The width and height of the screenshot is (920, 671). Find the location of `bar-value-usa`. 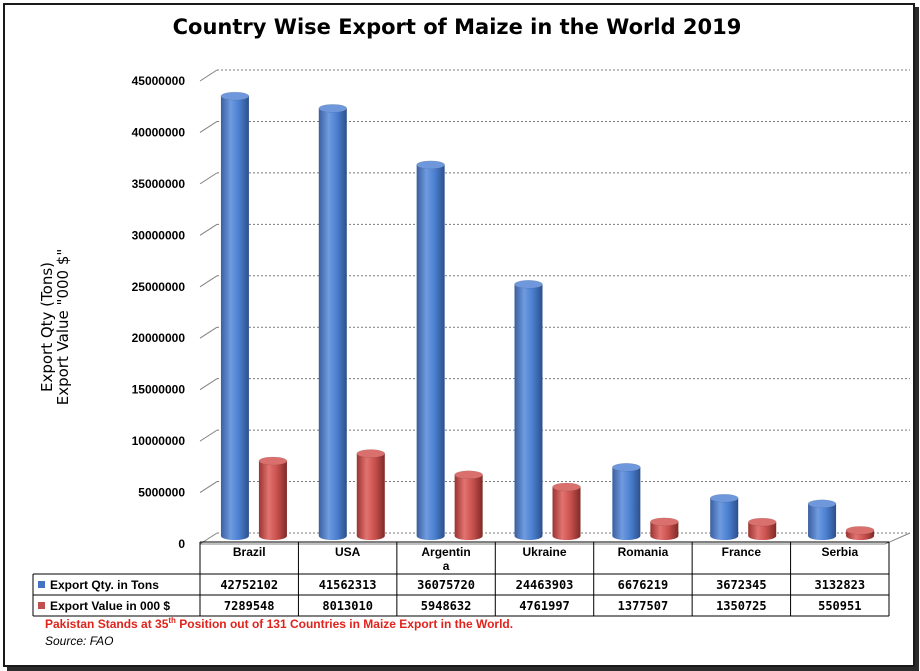

bar-value-usa is located at coordinates (371, 494).